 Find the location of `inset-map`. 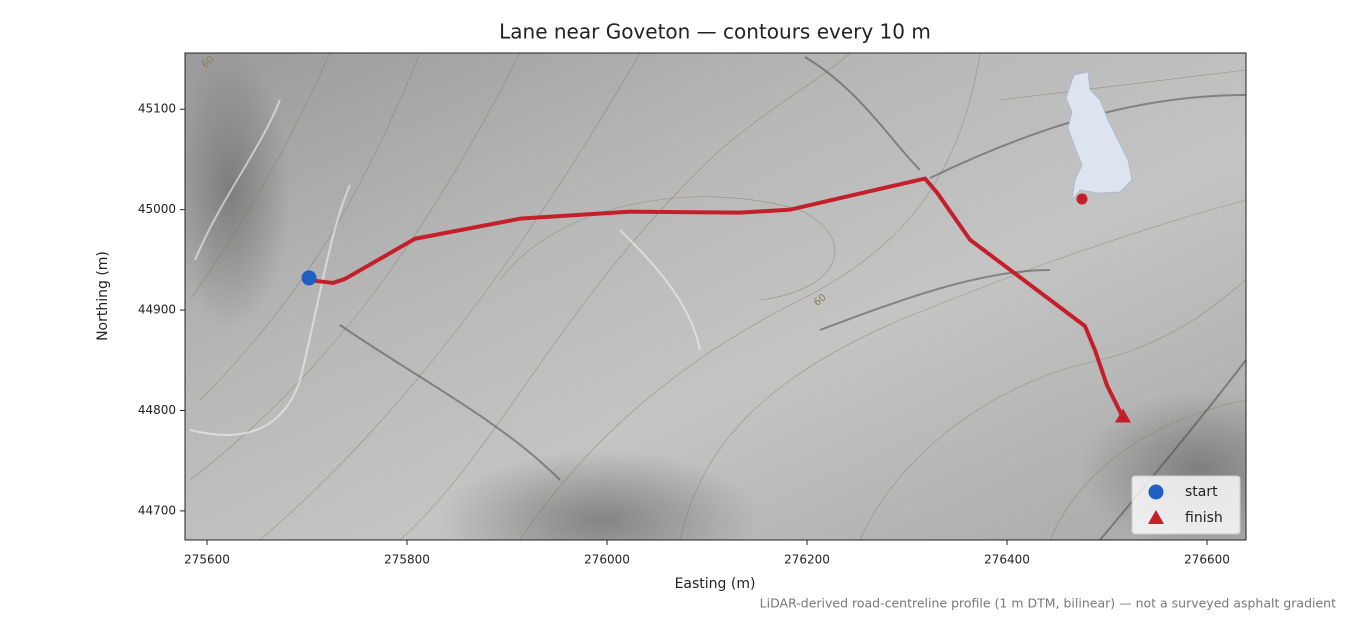

inset-map is located at coordinates (1099, 136).